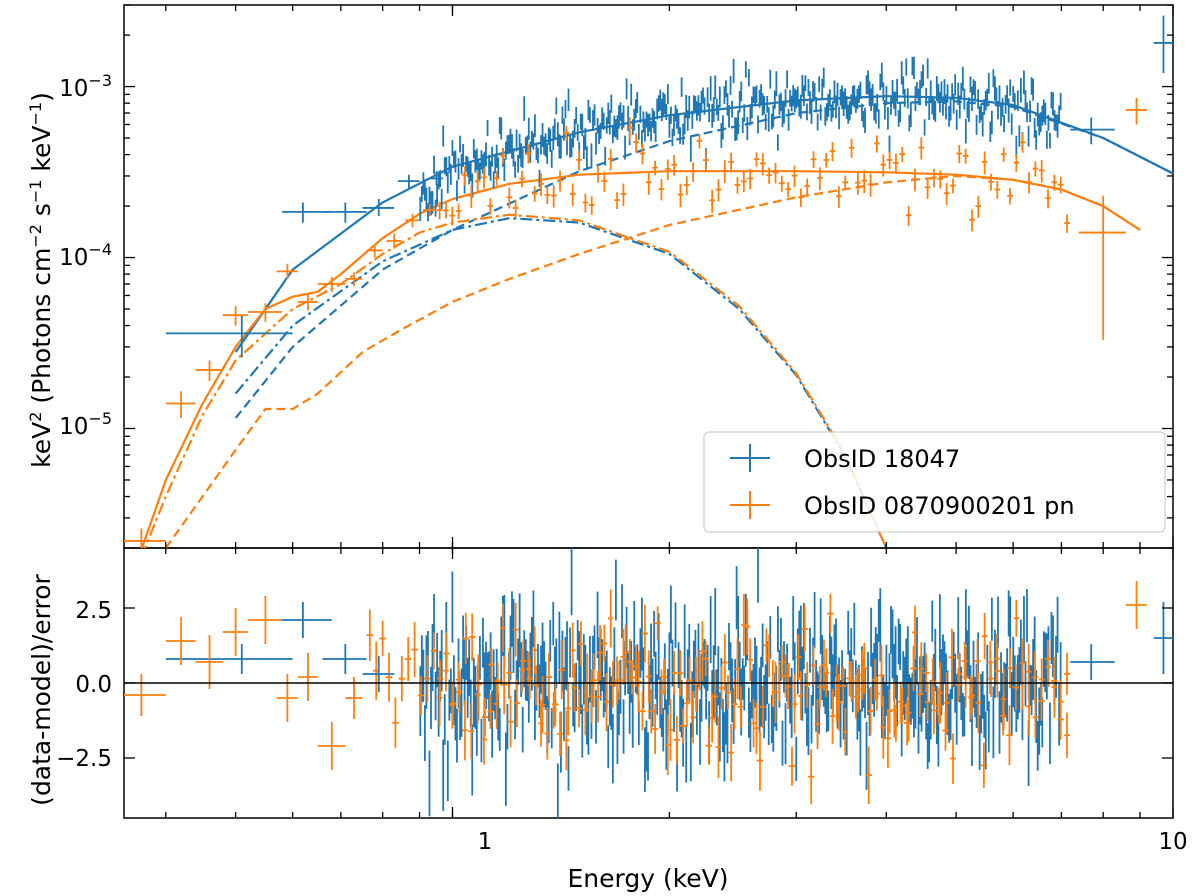  Describe the element at coordinates (85, 424) in the screenshot. I see `y-tick-label-upper: 10⁻⁵` at that location.